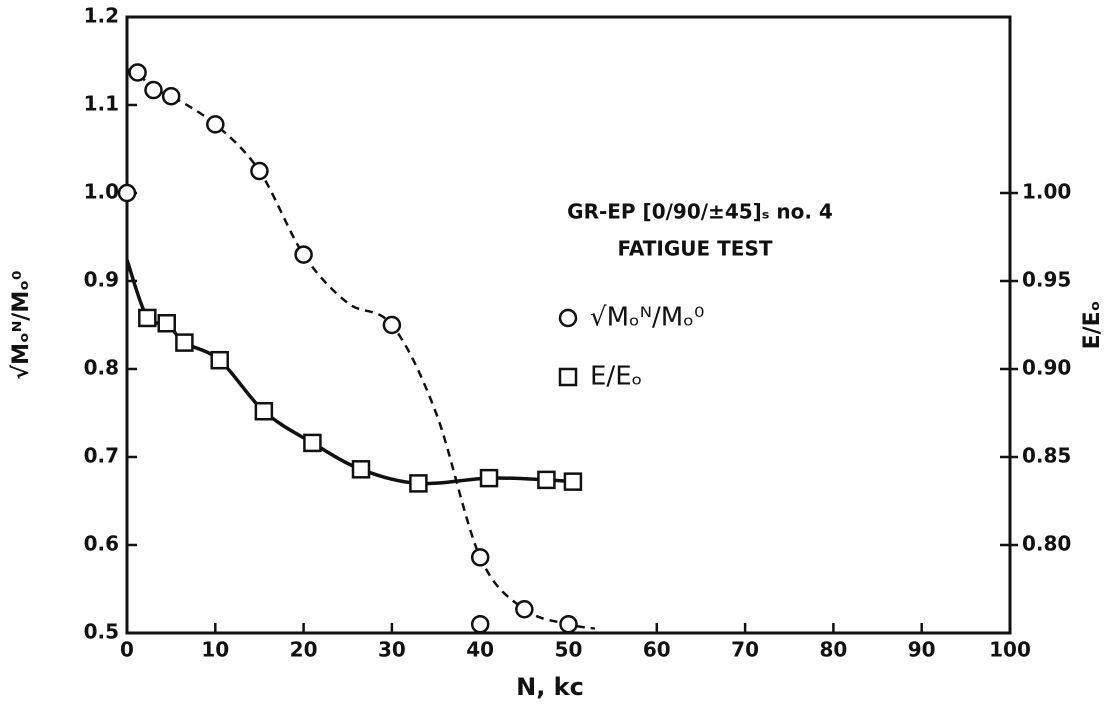 The height and width of the screenshot is (704, 1114). Describe the element at coordinates (1092, 325) in the screenshot. I see `y2-axis-label: E/Eₒ` at that location.